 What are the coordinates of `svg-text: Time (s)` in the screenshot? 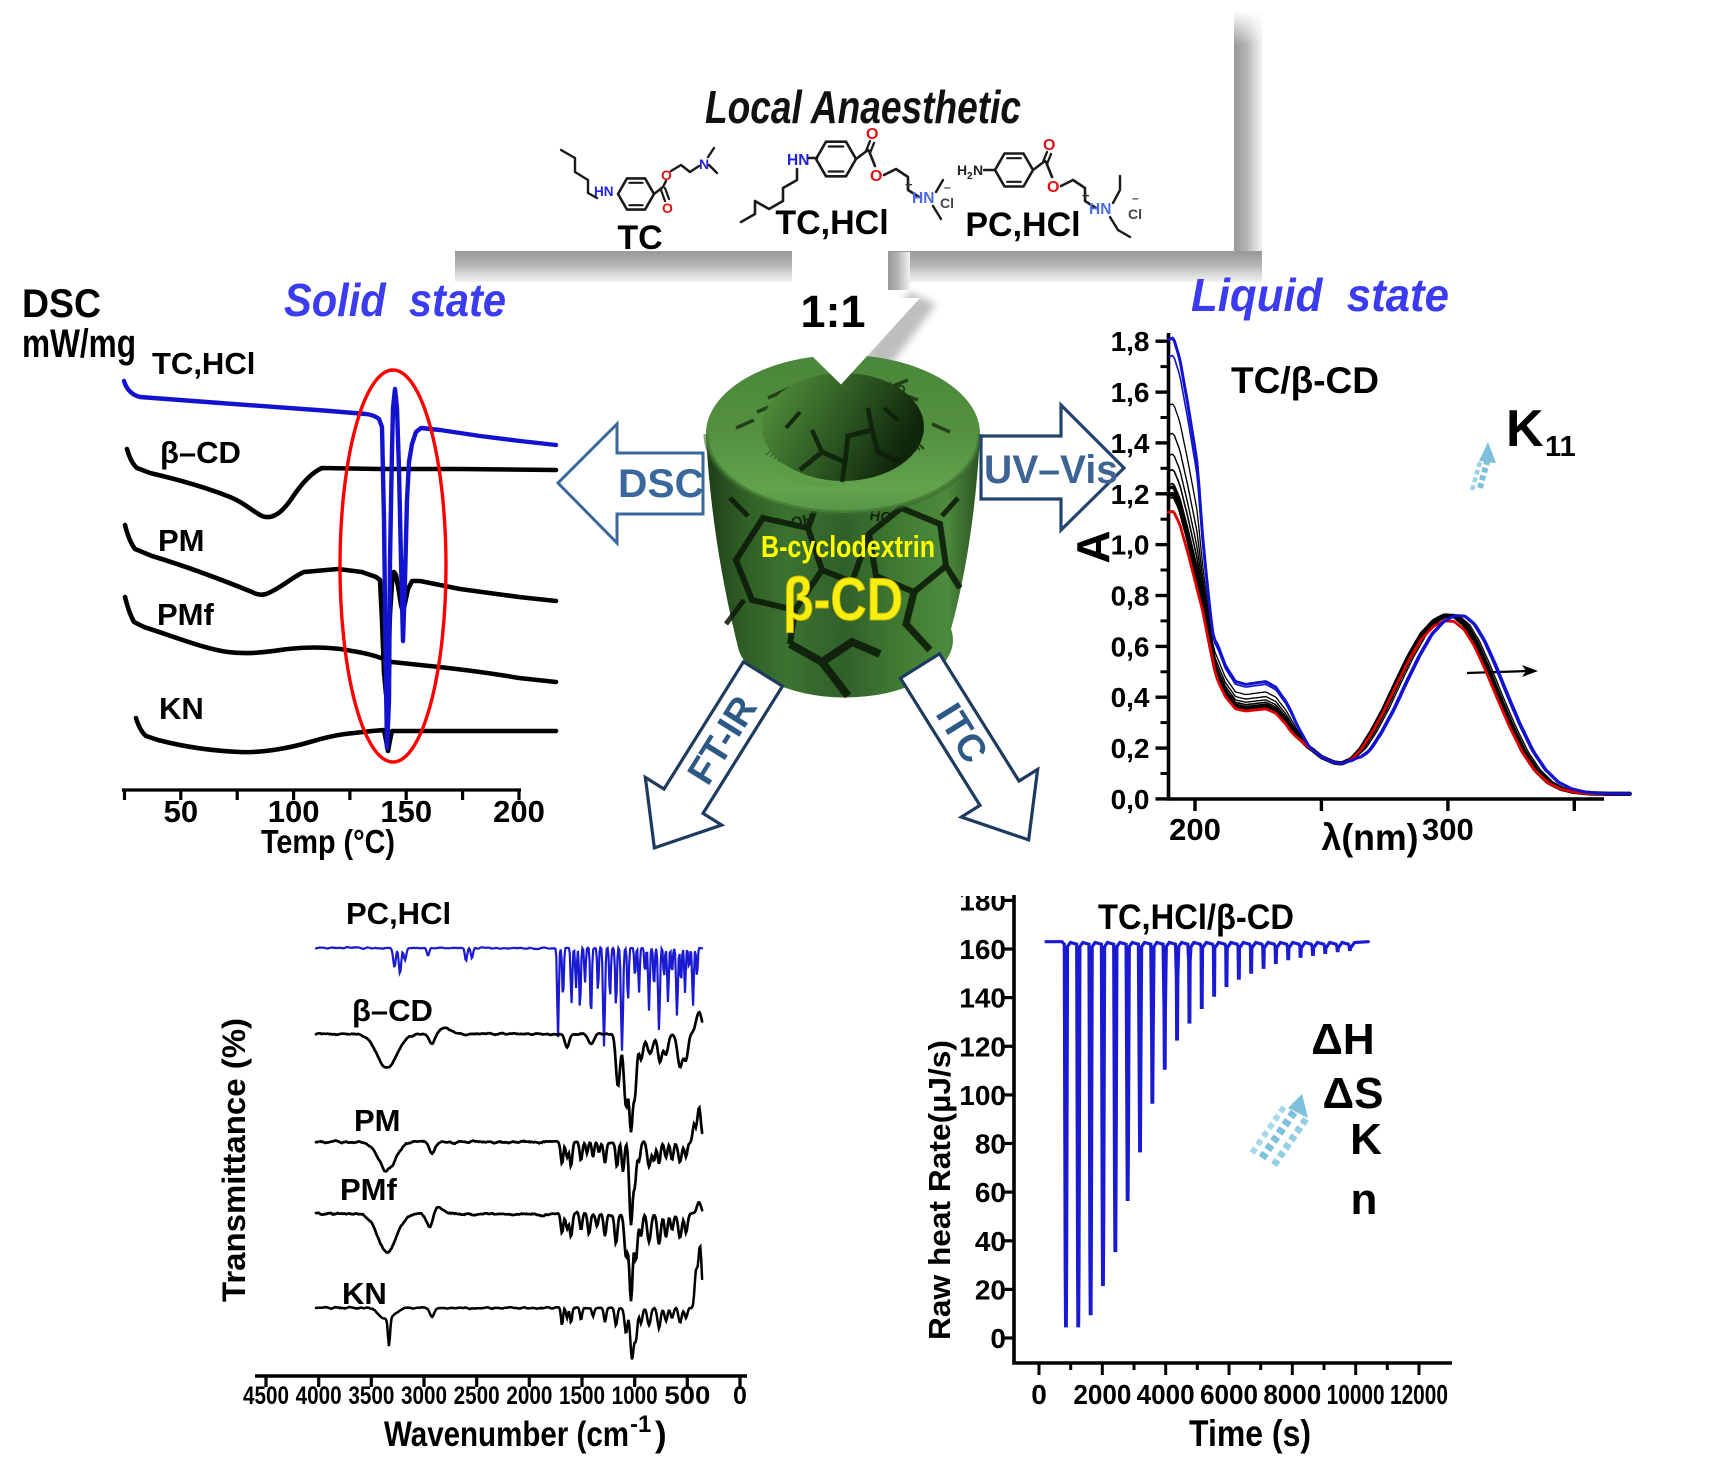 It's located at (1250, 1433).